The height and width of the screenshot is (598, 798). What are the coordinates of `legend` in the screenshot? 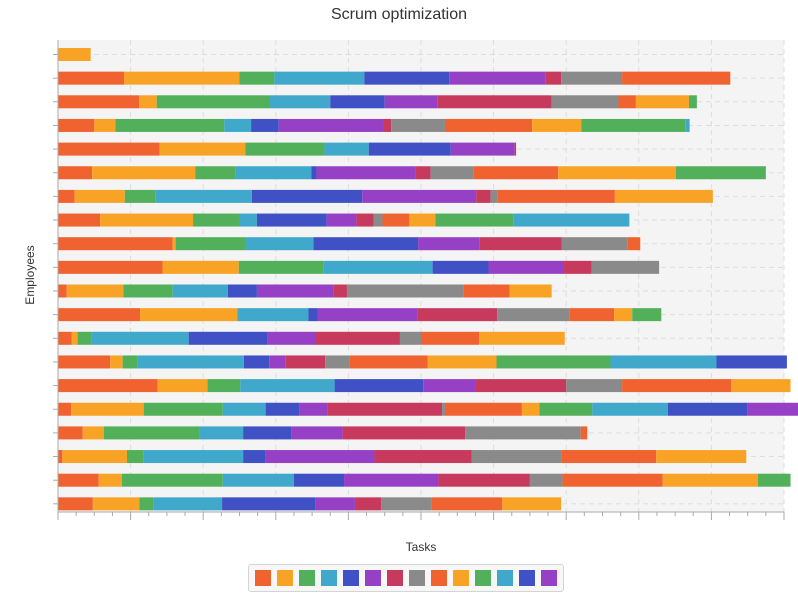 It's located at (406, 578).